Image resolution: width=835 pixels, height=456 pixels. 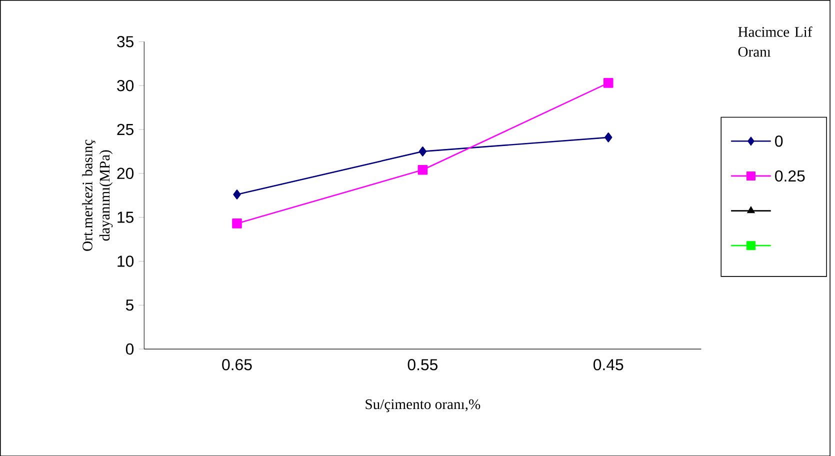 What do you see at coordinates (130, 348) in the screenshot?
I see `y-tick-label: 0` at bounding box center [130, 348].